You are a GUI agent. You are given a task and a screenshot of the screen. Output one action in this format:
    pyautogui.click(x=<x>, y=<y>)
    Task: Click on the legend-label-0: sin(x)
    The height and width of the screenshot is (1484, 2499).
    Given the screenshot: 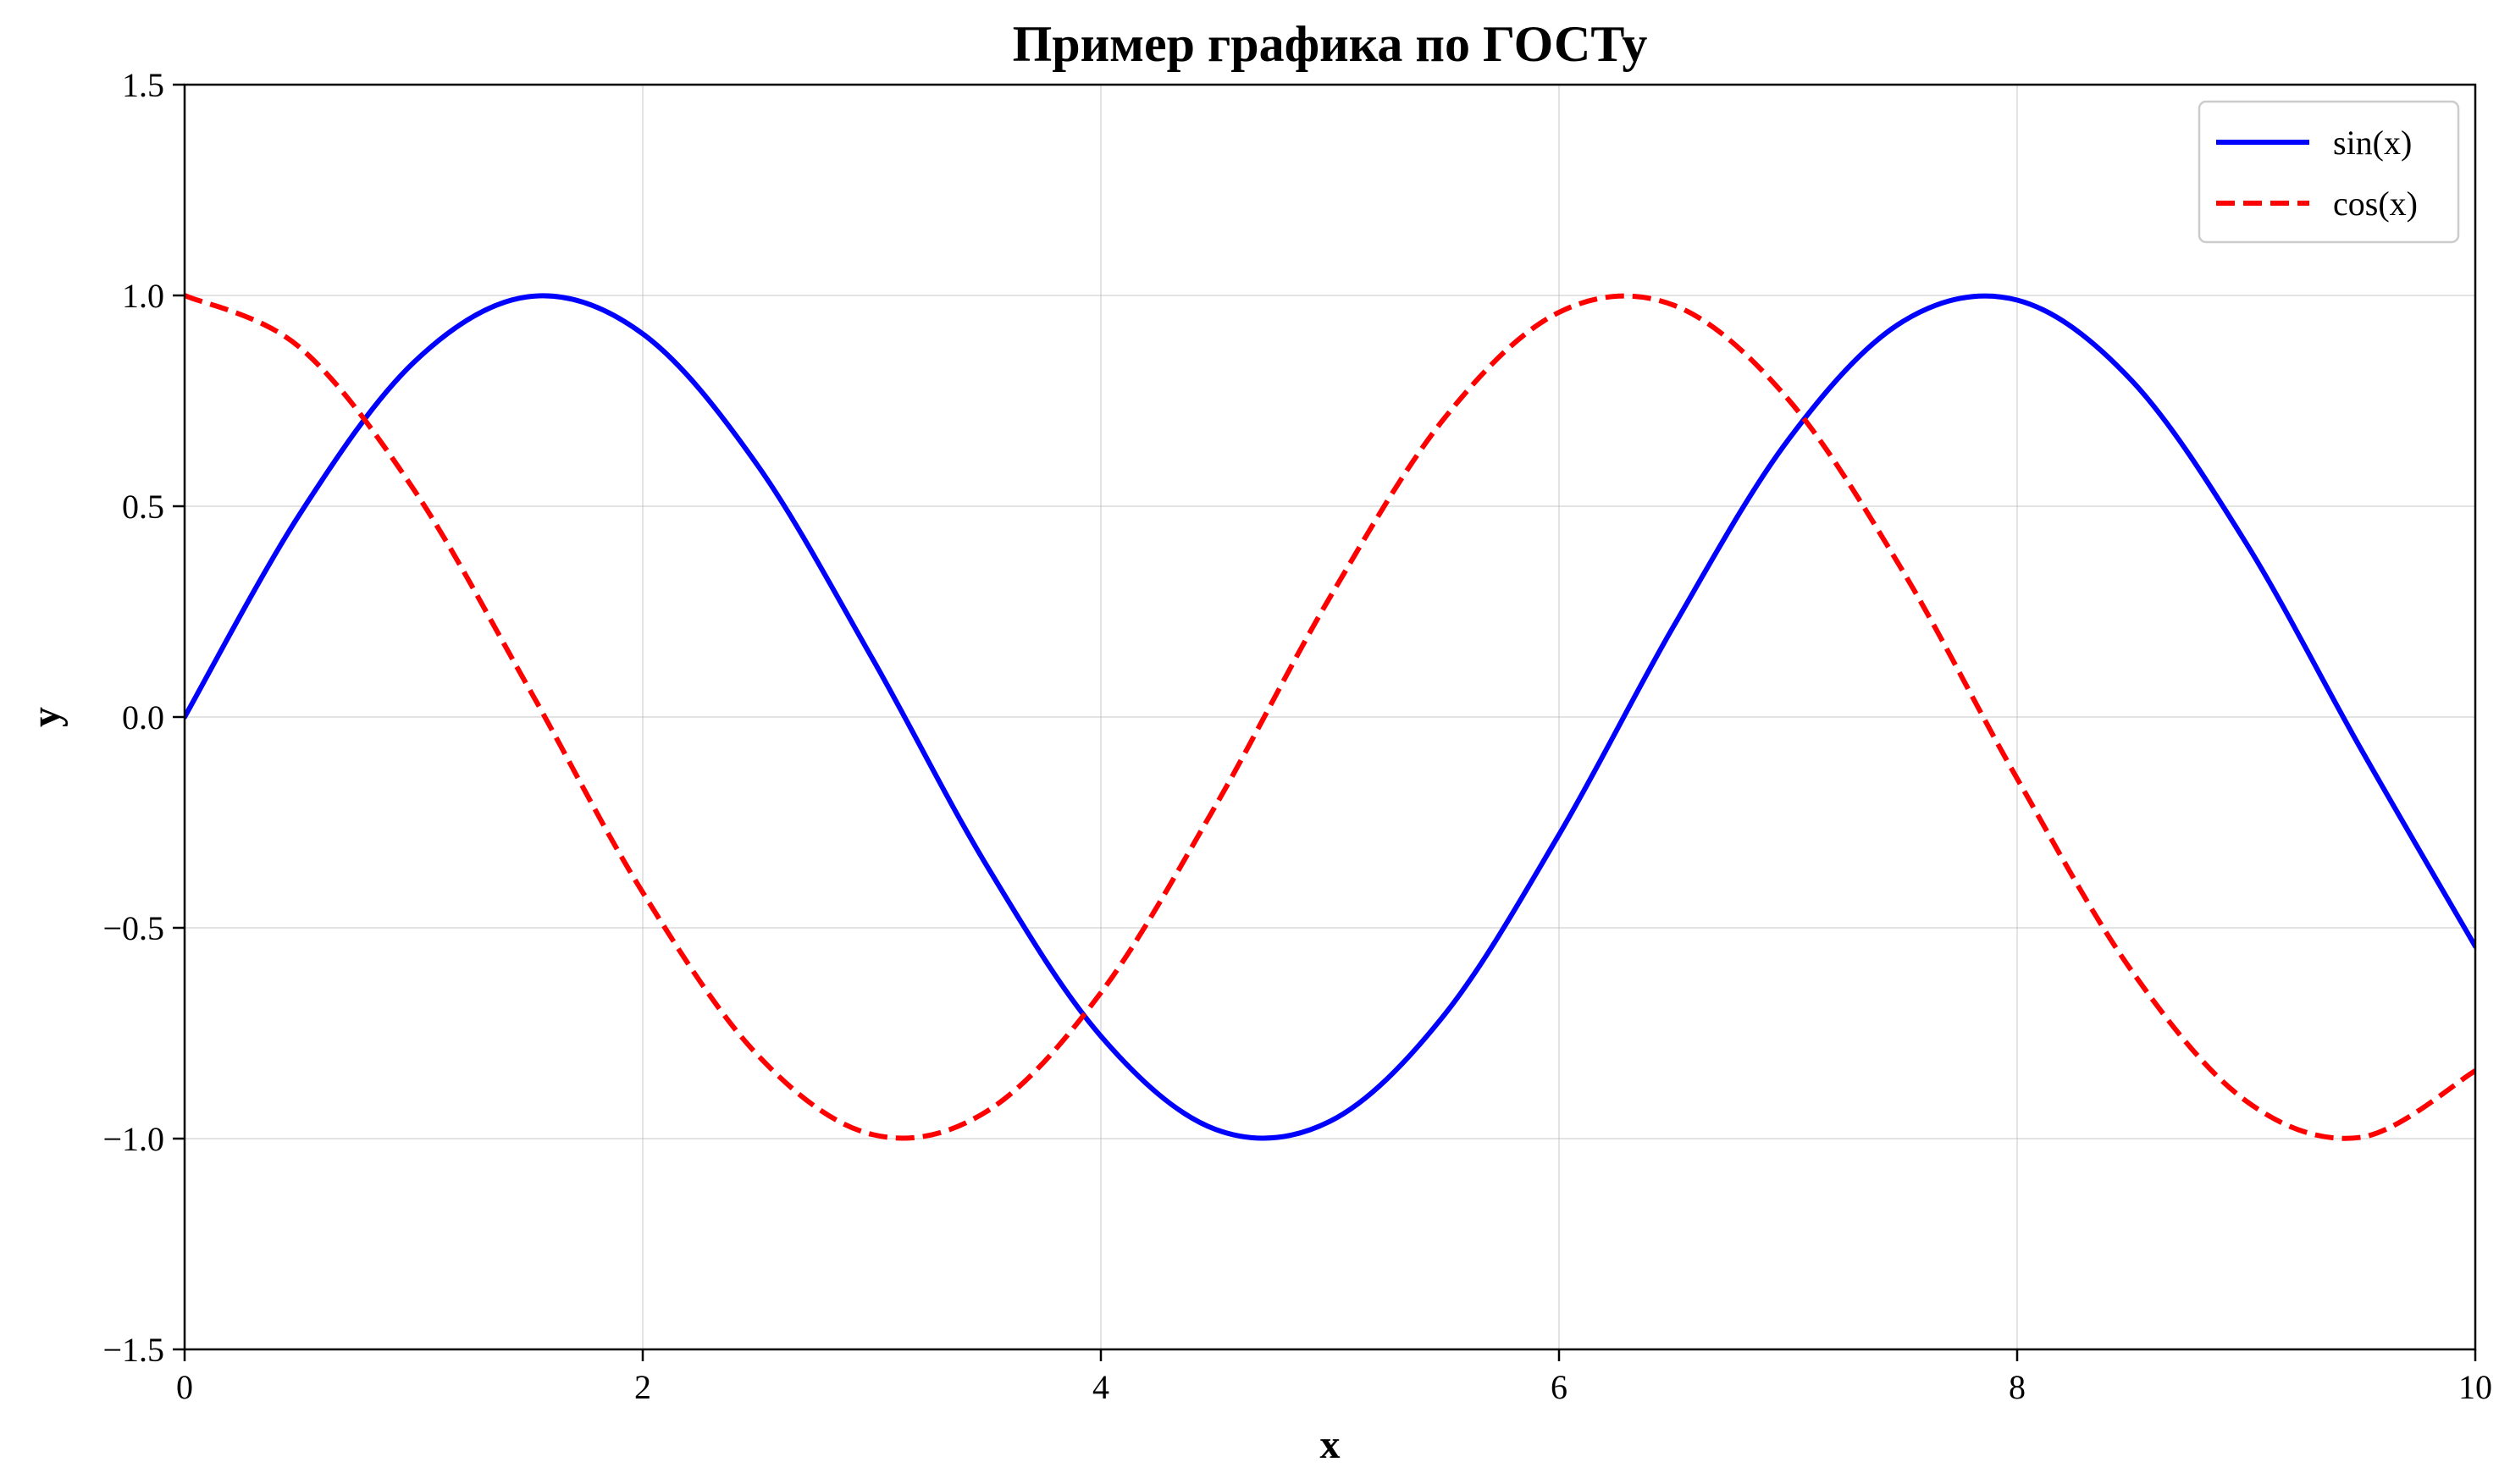 What is the action you would take?
    pyautogui.click(x=2372, y=143)
    